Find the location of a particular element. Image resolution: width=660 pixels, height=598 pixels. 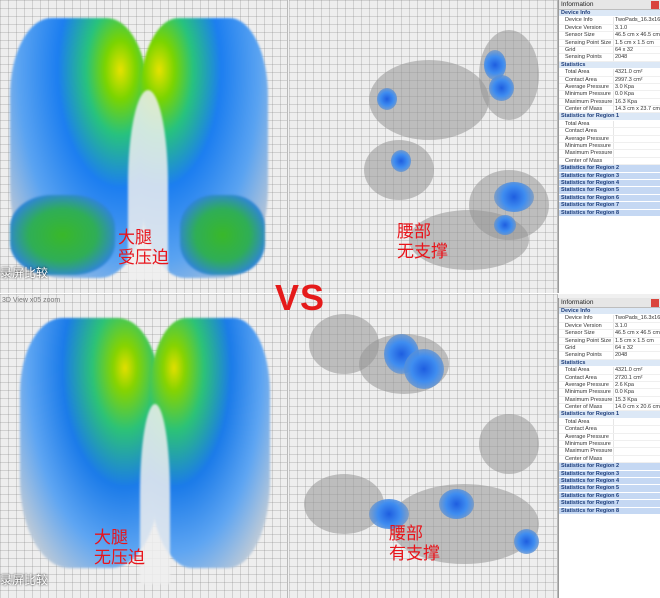

lumbar-gray-area is located at coordinates (509, 444).